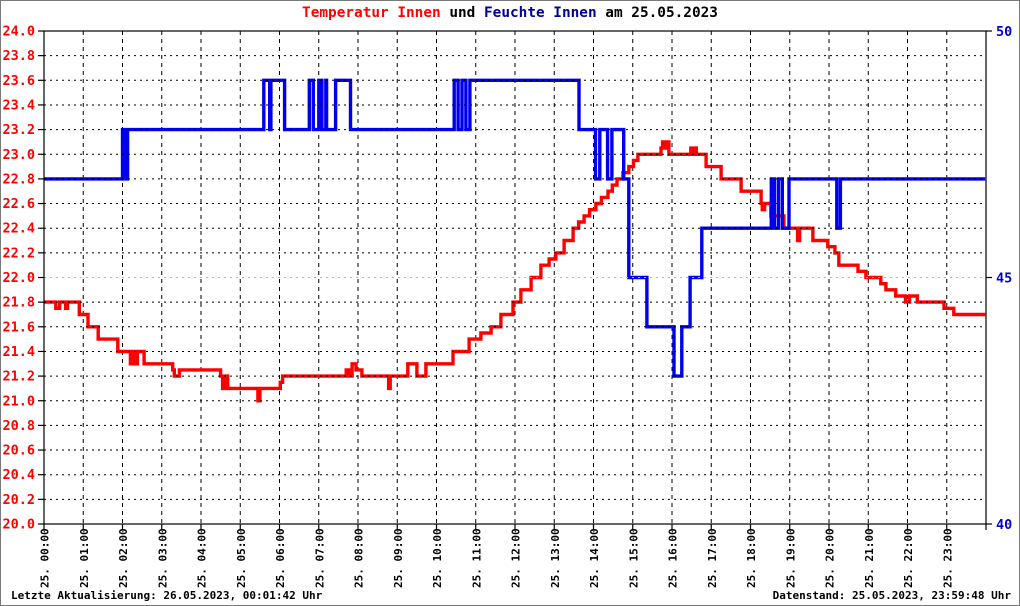 The width and height of the screenshot is (1020, 606). Describe the element at coordinates (202, 558) in the screenshot. I see `x-axis-tick-label: 25. 04:00` at that location.